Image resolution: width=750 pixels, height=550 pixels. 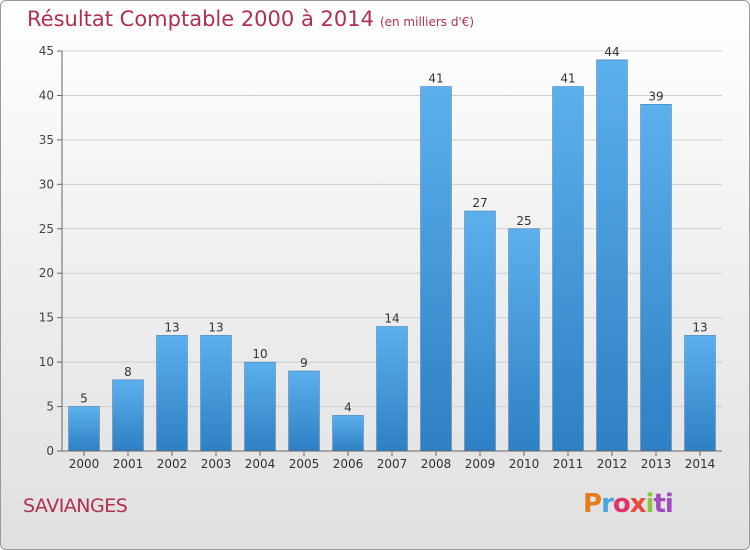 I want to click on bar-value-label: 8, so click(x=128, y=372).